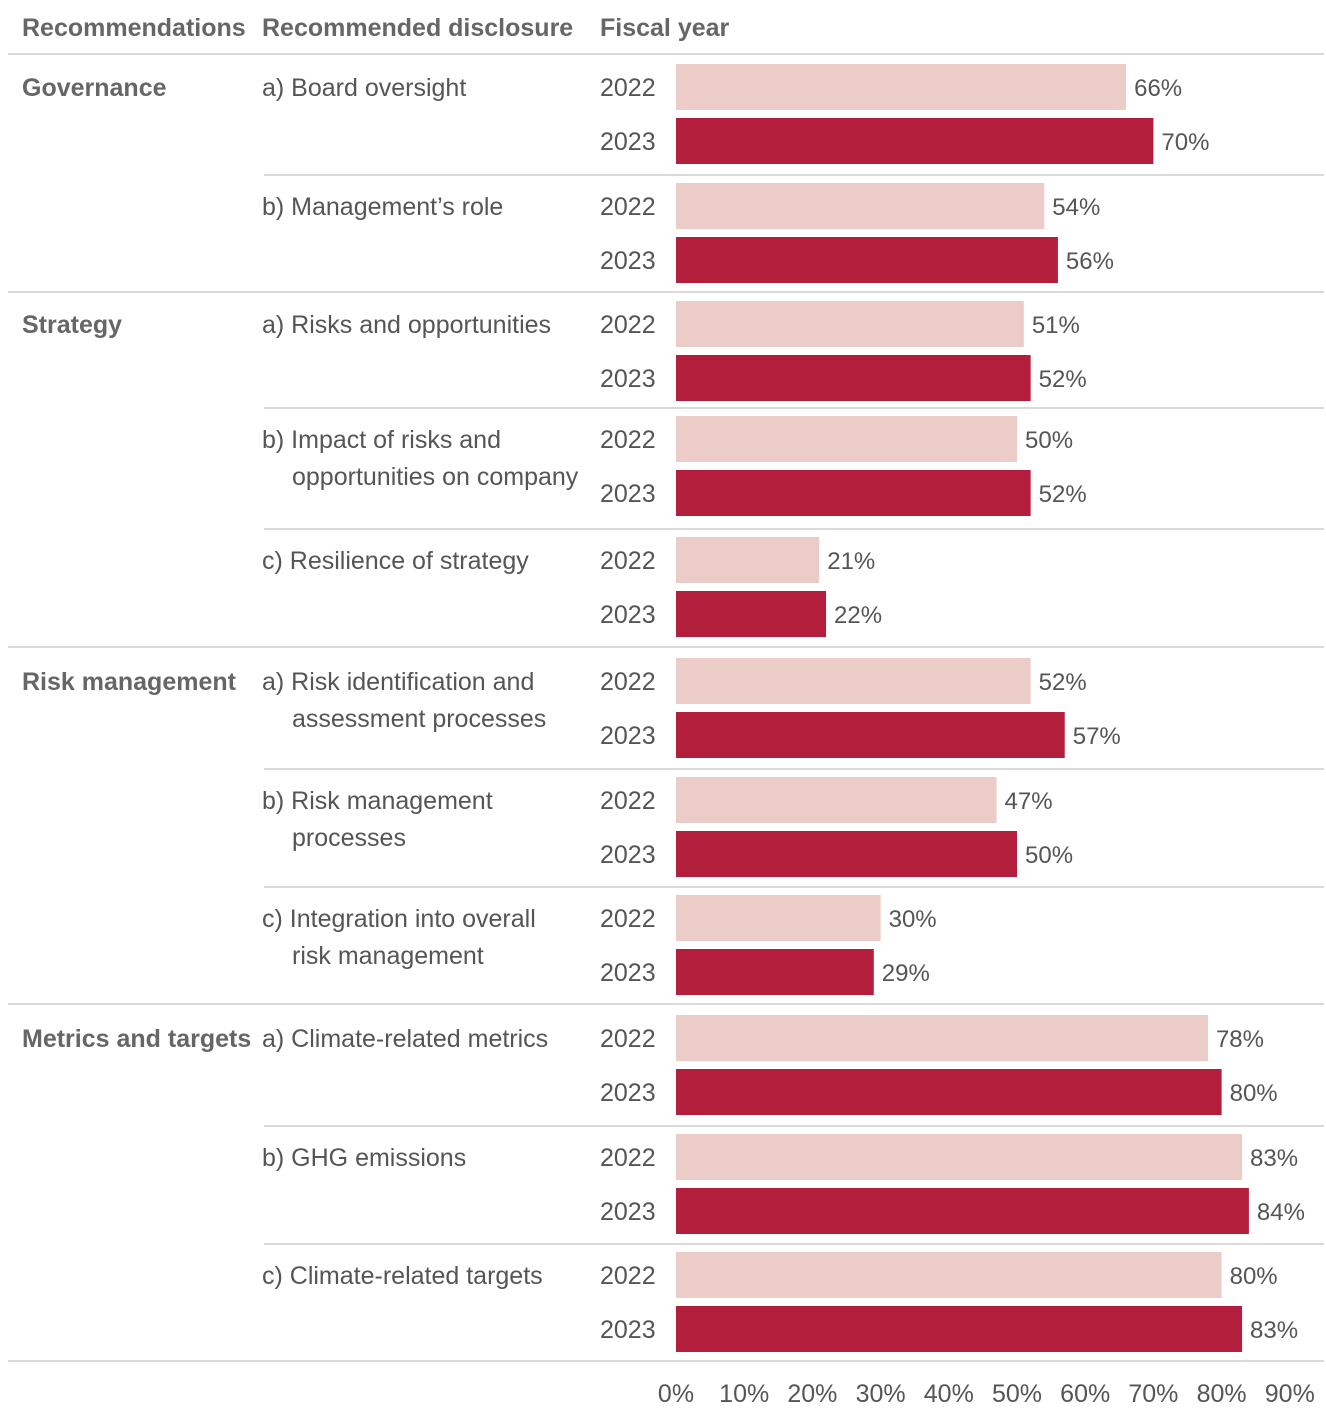 This screenshot has height=1412, width=1326. Describe the element at coordinates (1274, 1158) in the screenshot. I see `data-label-2022: 83%` at that location.